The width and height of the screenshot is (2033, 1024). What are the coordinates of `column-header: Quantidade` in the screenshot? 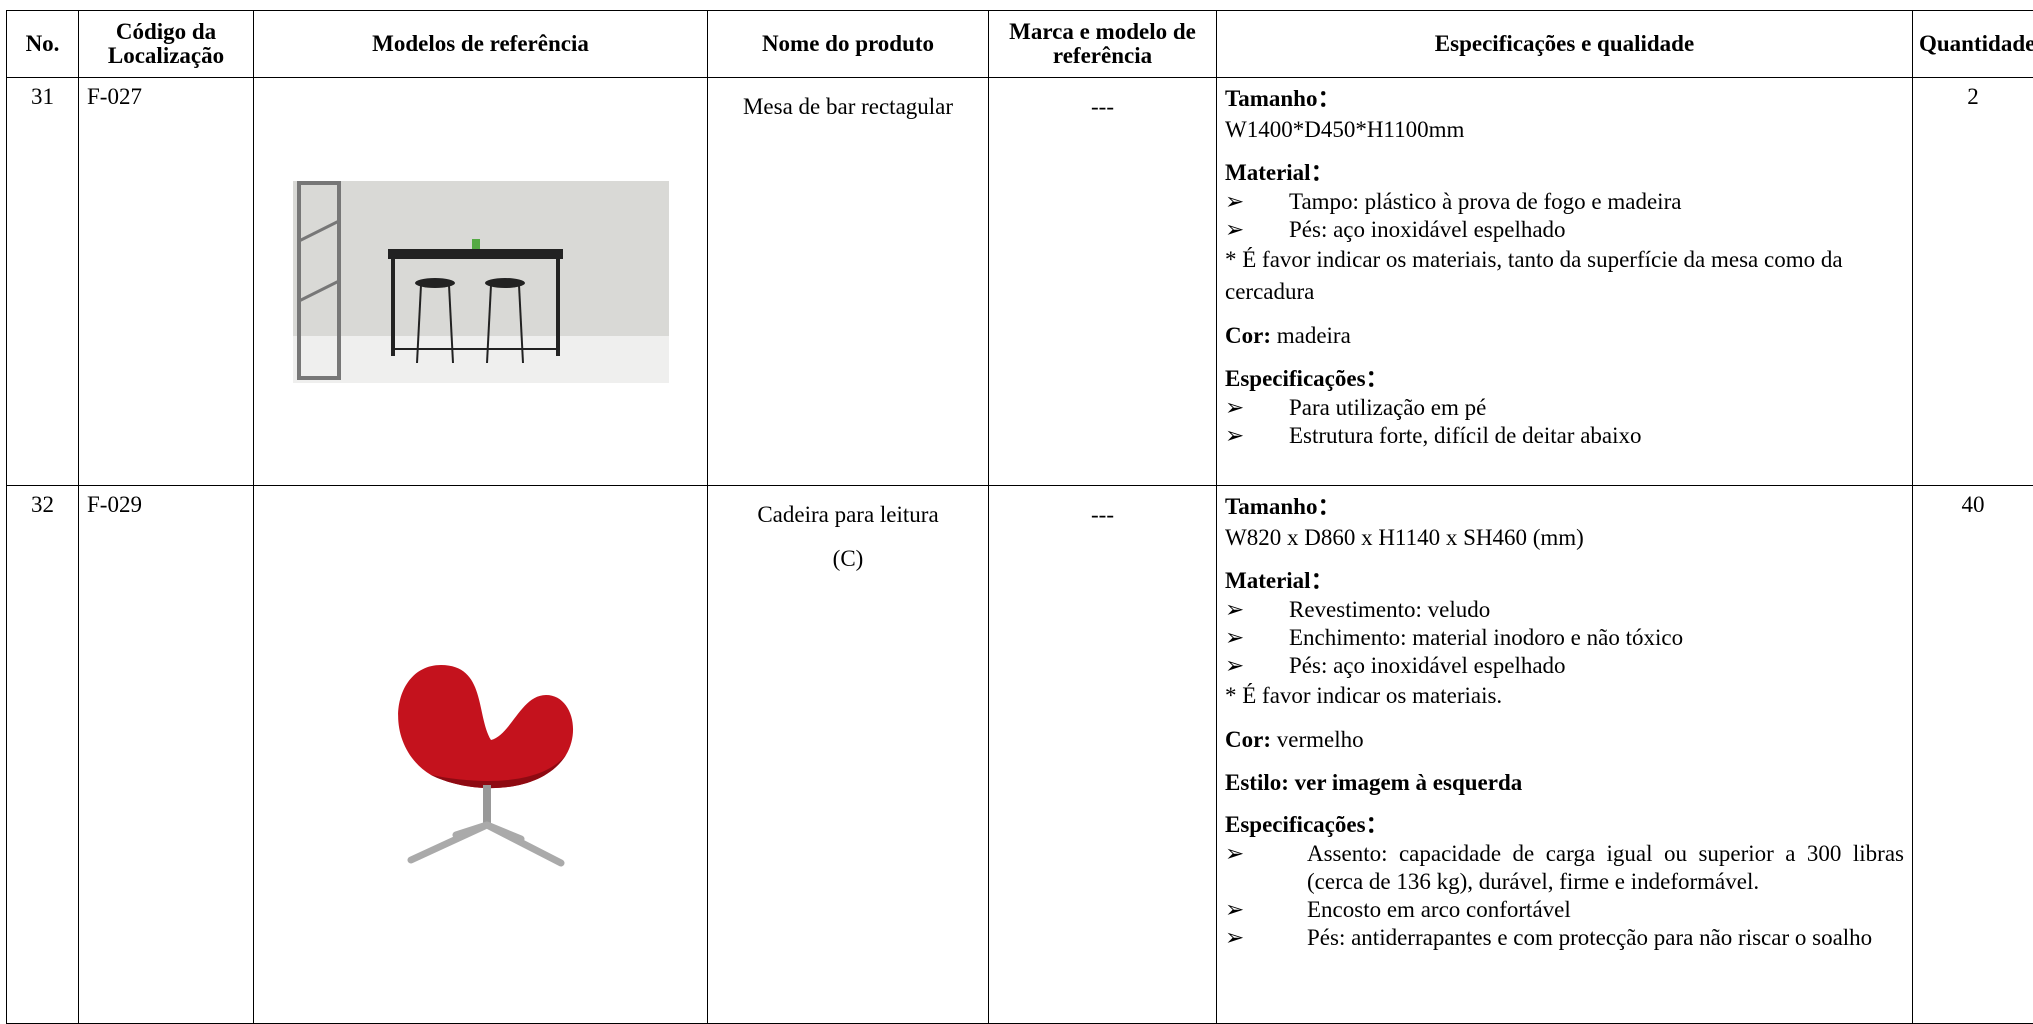 It's located at (1972, 44).